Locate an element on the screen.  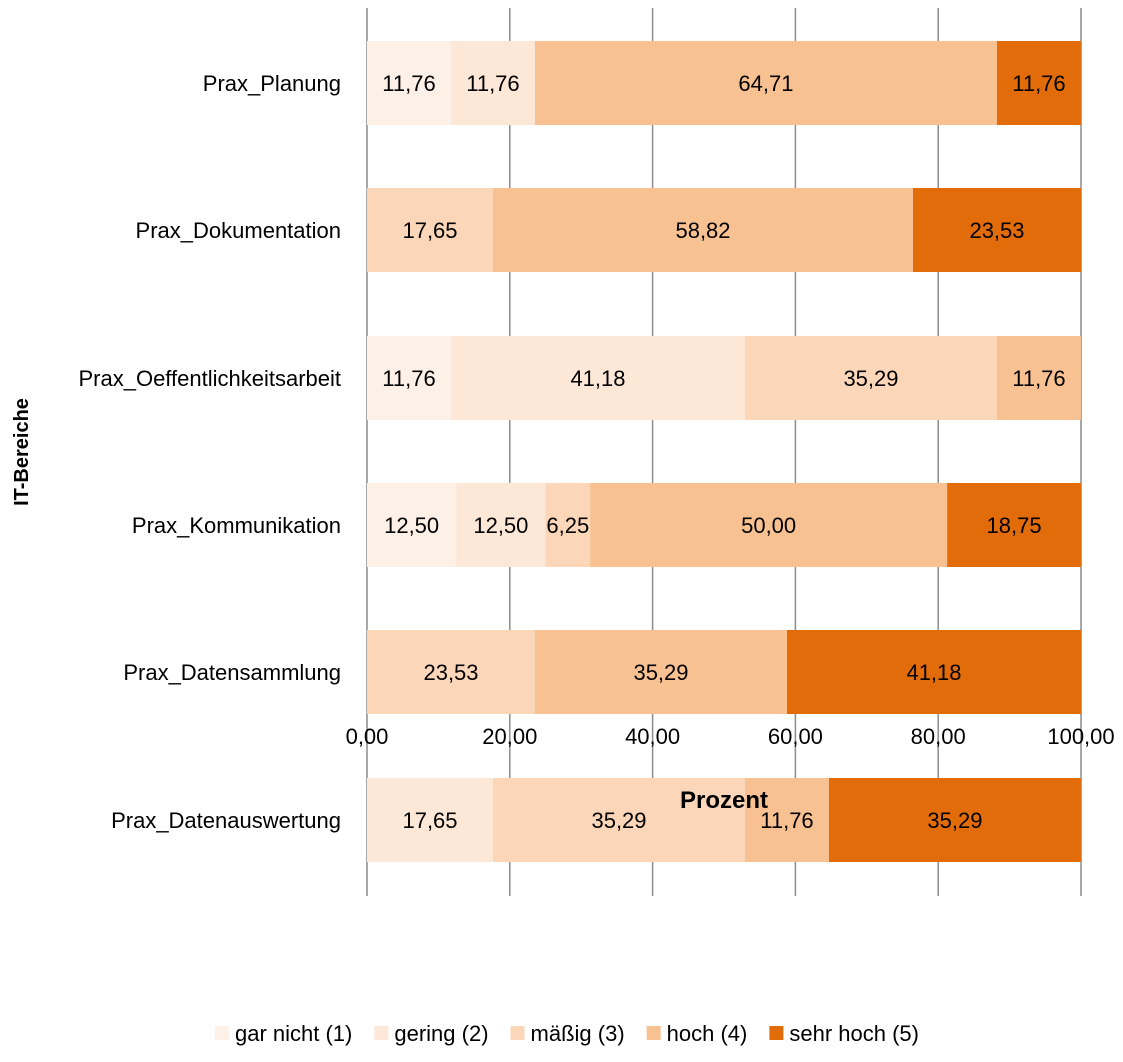
data-label: 18,75 is located at coordinates (1014, 525).